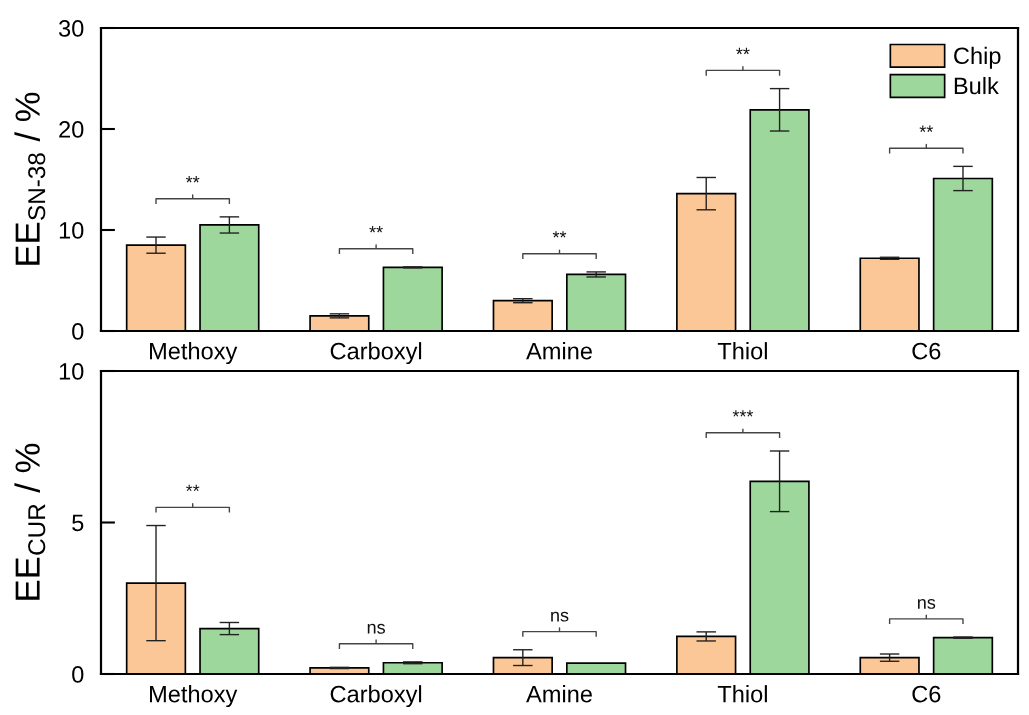 This screenshot has width=1029, height=715. I want to click on y-tick-label: 20, so click(71, 129).